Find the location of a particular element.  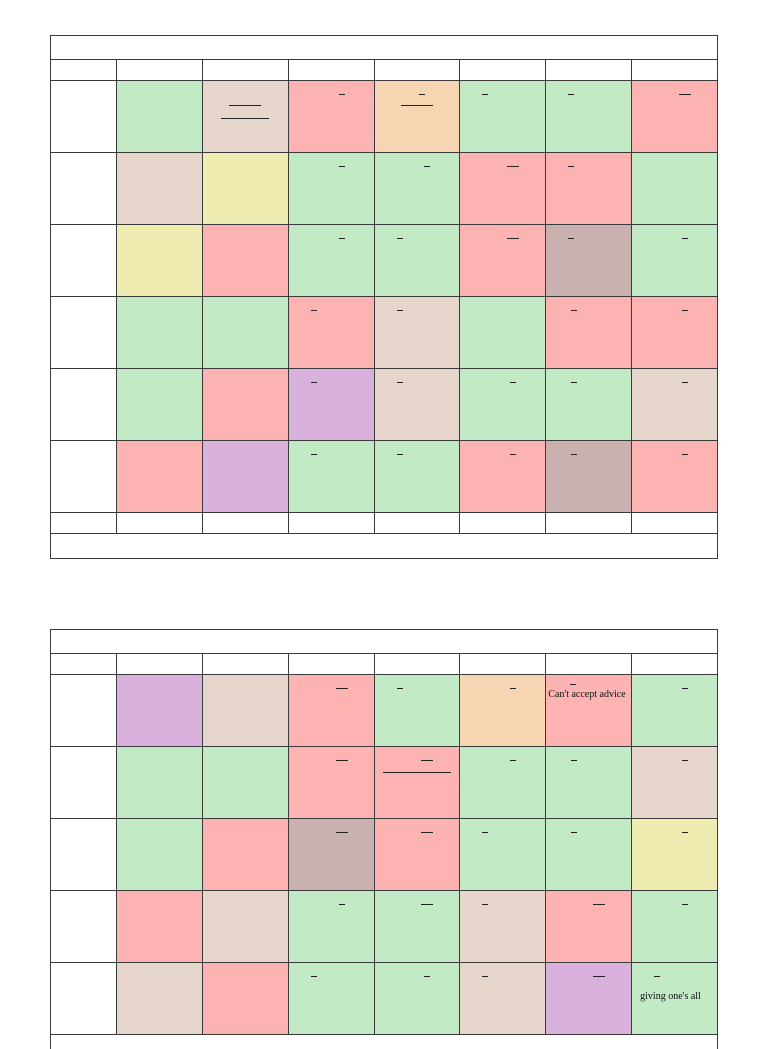

table-footer-row is located at coordinates (384, 523).